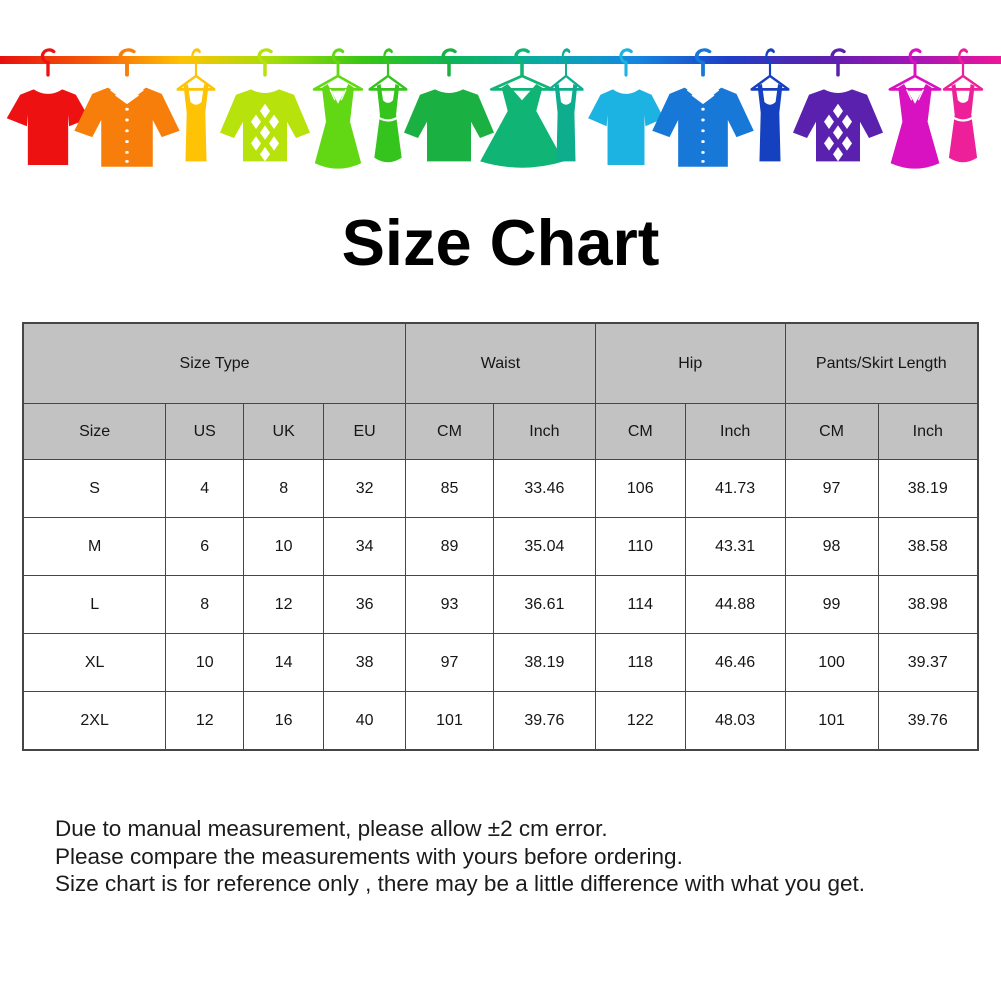  Describe the element at coordinates (284, 662) in the screenshot. I see `measurement-cell: 14` at that location.